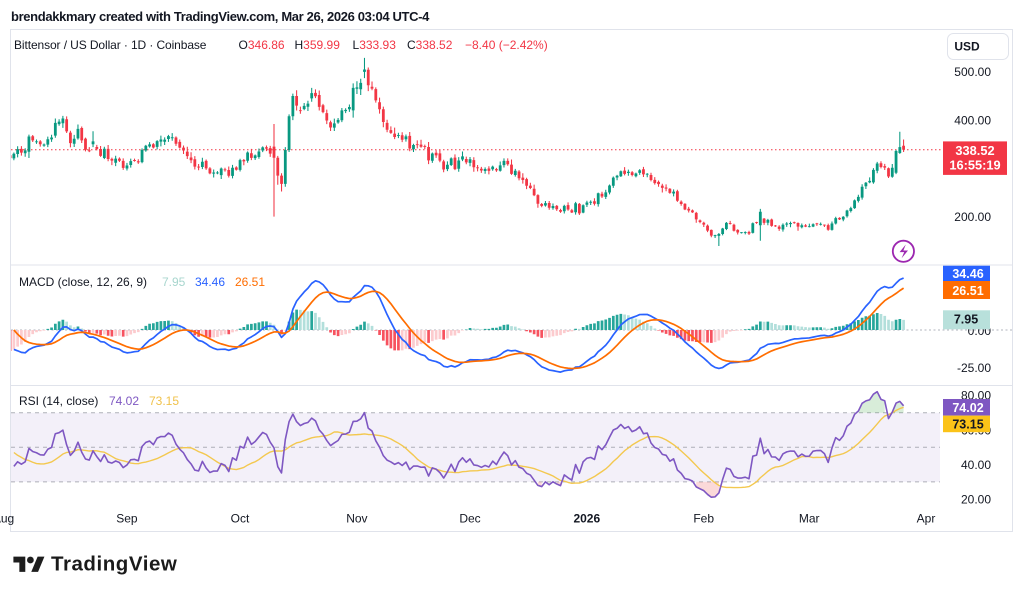 The width and height of the screenshot is (1024, 597). I want to click on svg-text: Feb, so click(703, 519).